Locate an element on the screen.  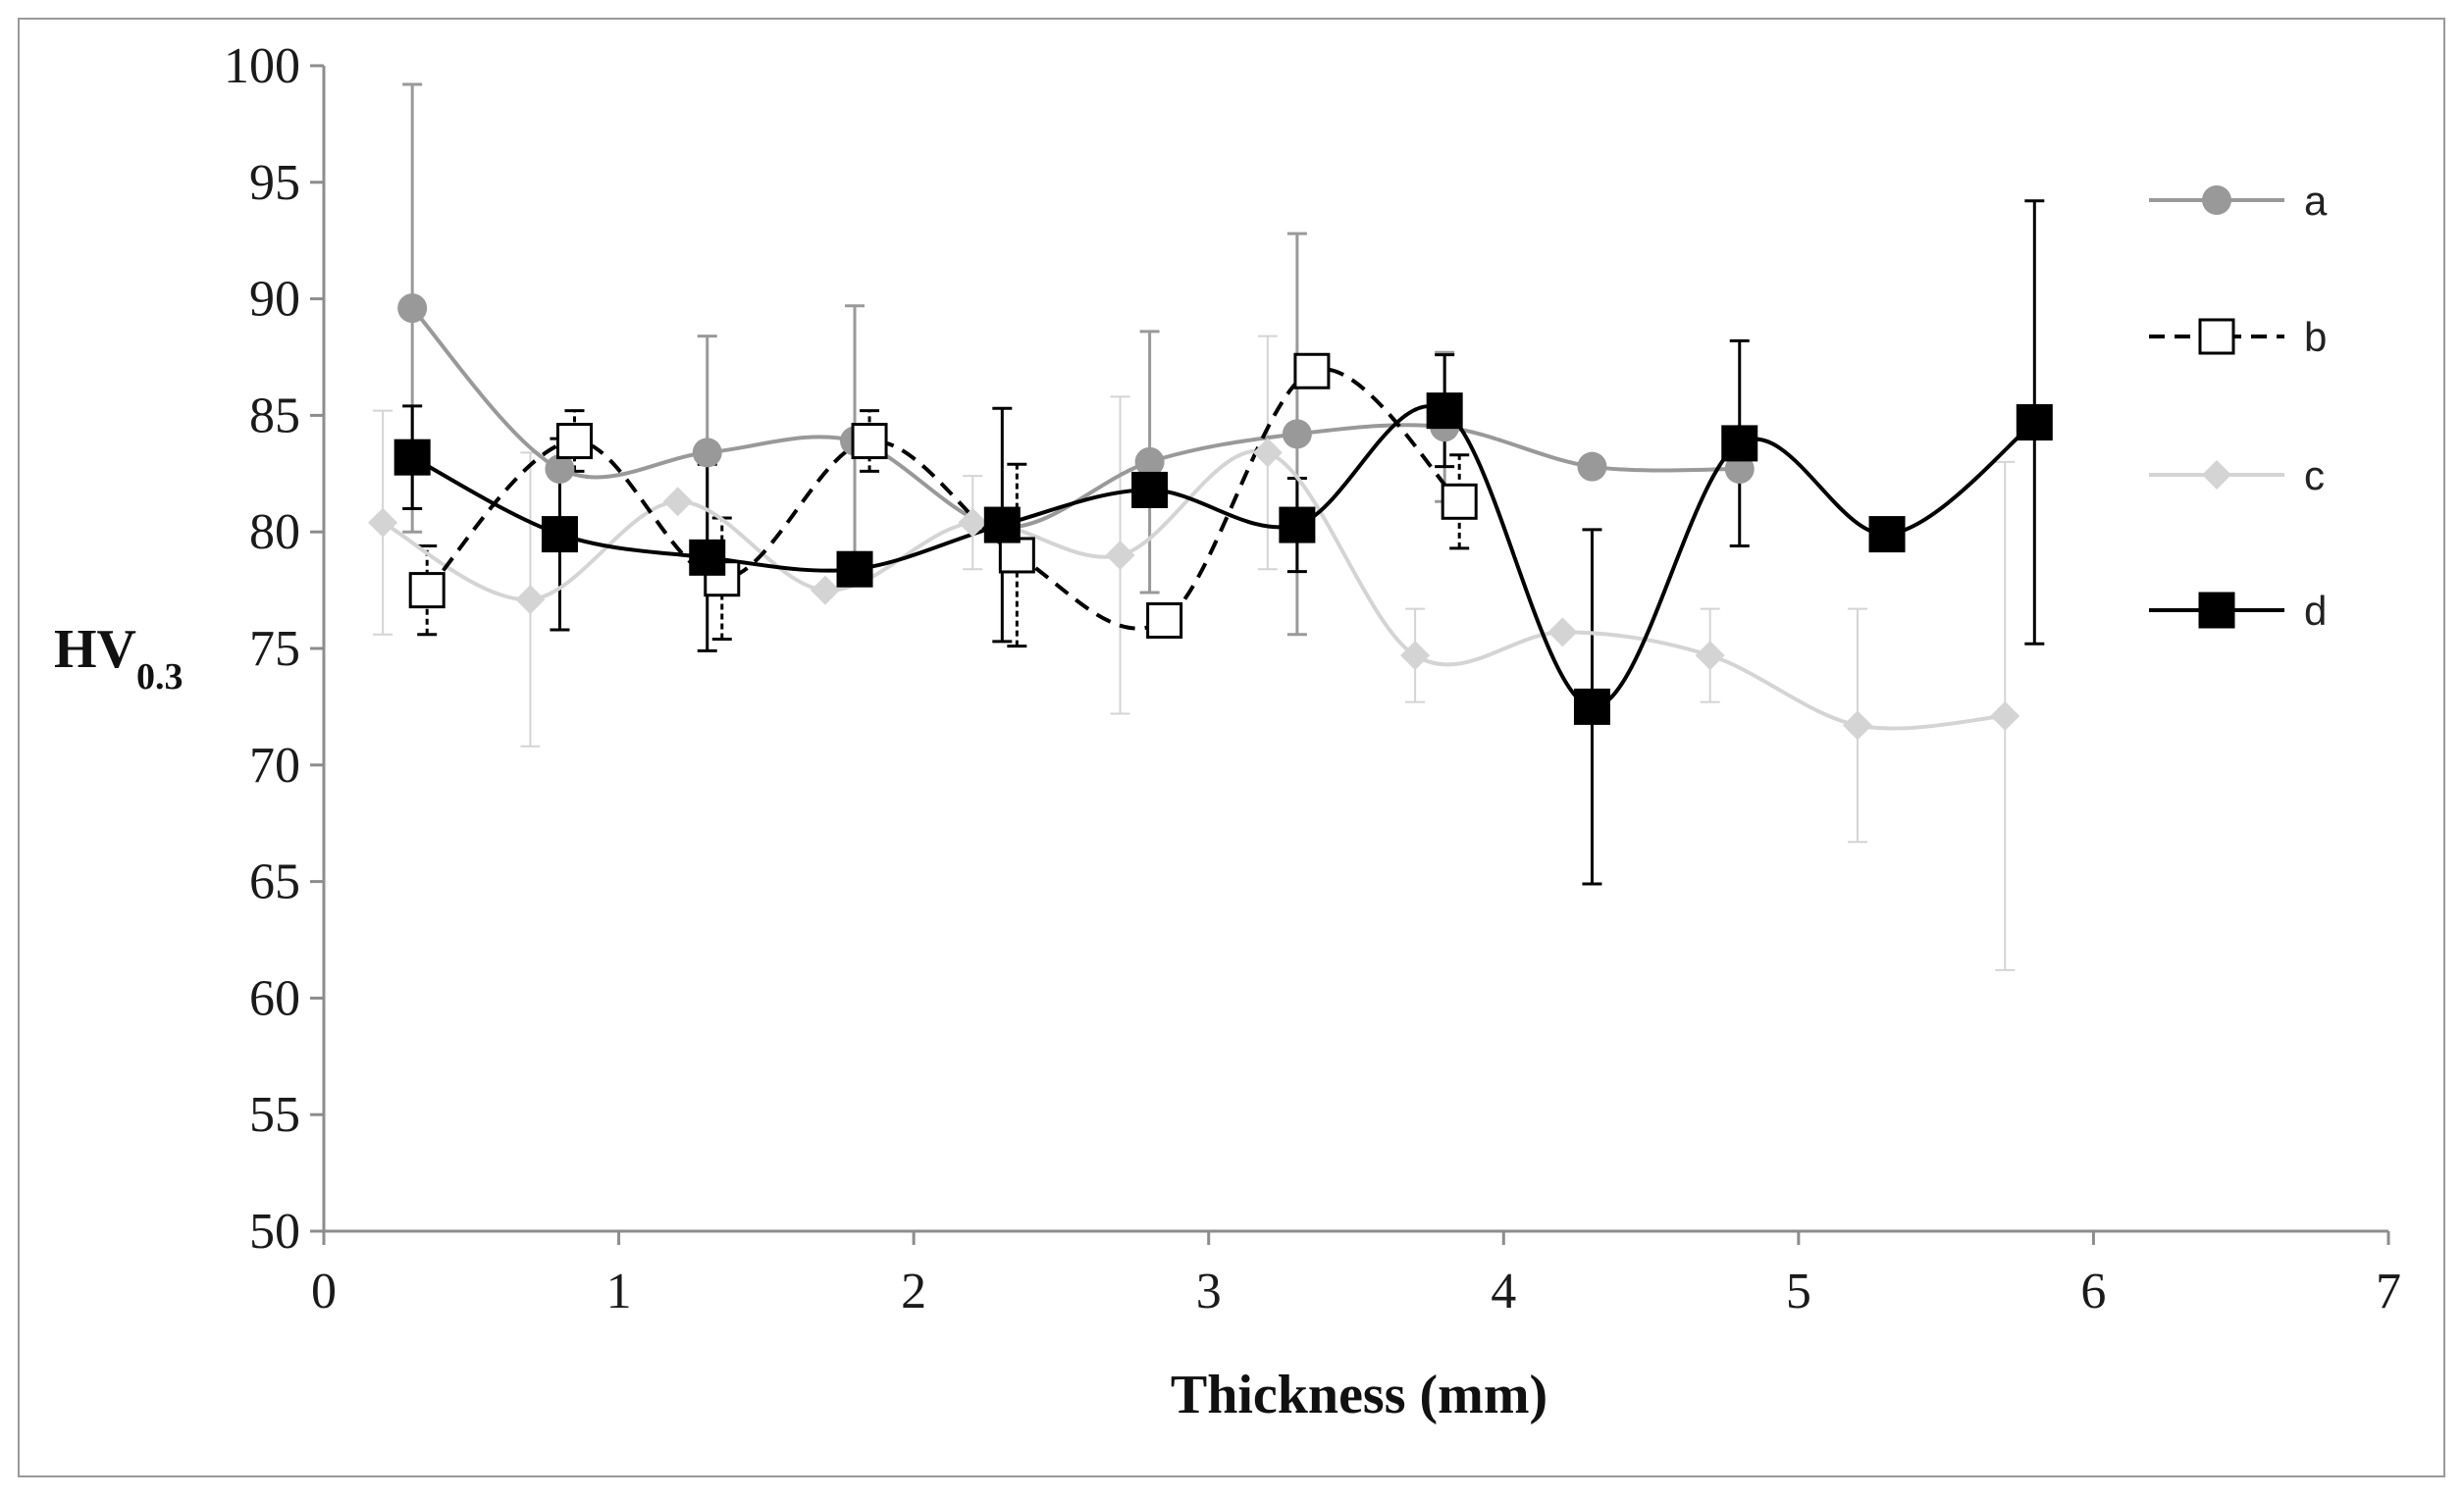
legend-label: a is located at coordinates (2316, 201).